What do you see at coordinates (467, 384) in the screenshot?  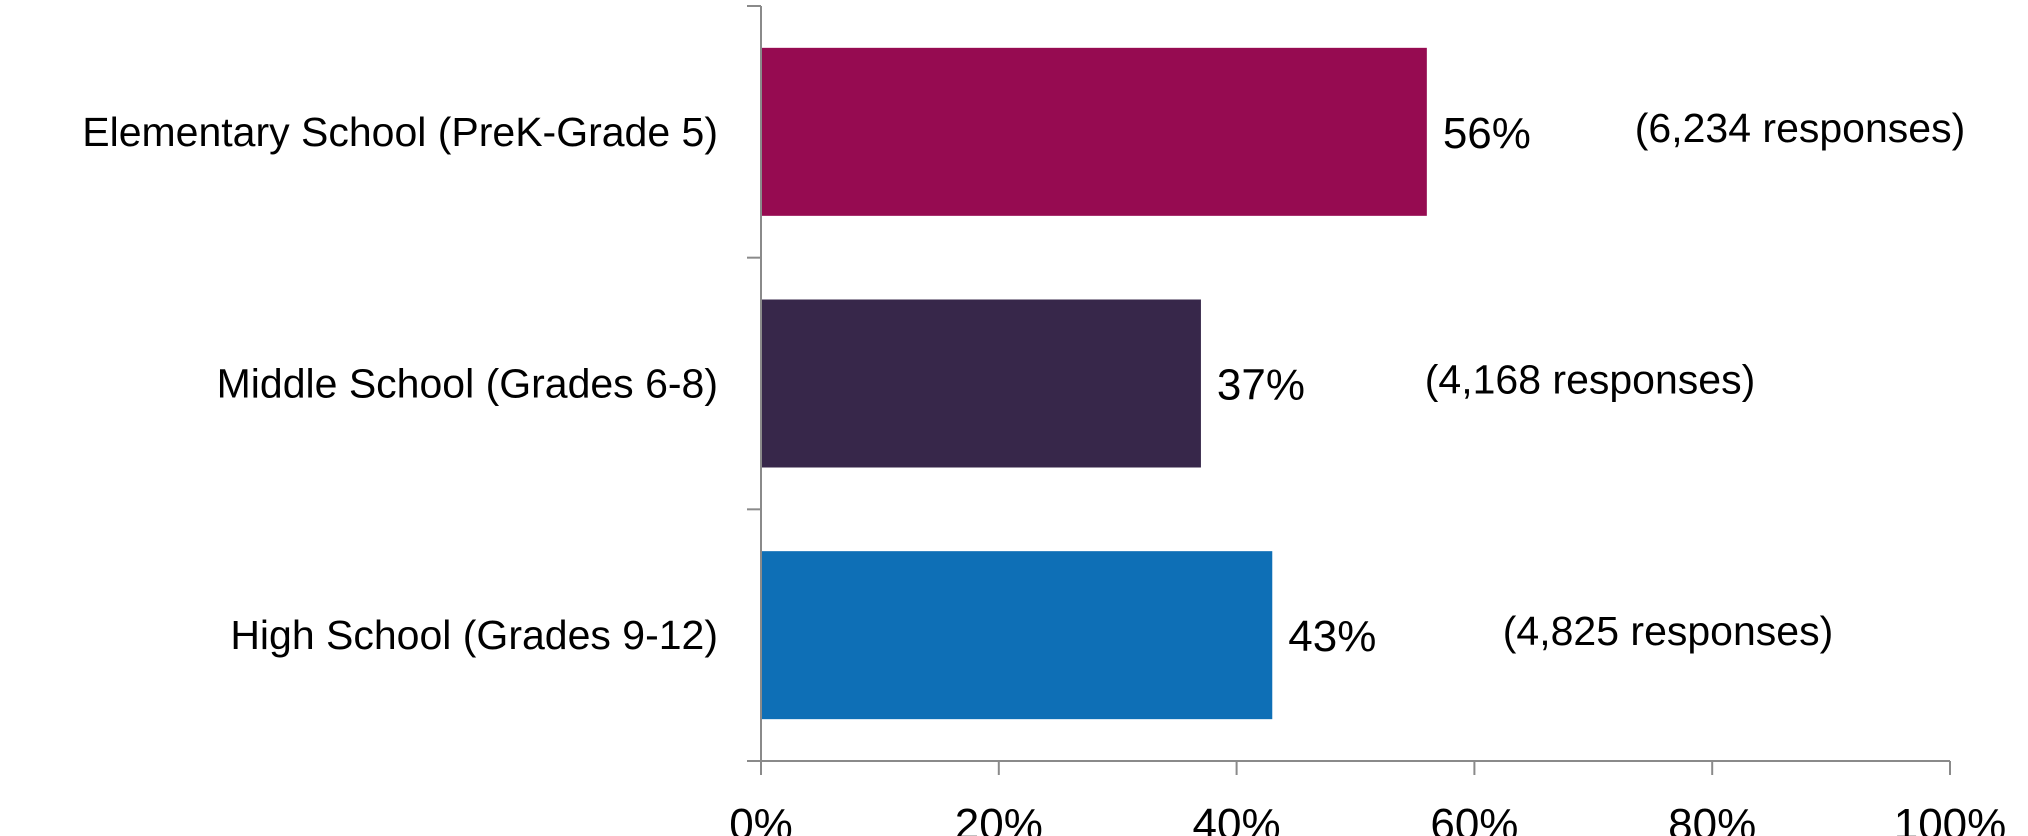 I see `category-label: Middle School (Grades 6-8)` at bounding box center [467, 384].